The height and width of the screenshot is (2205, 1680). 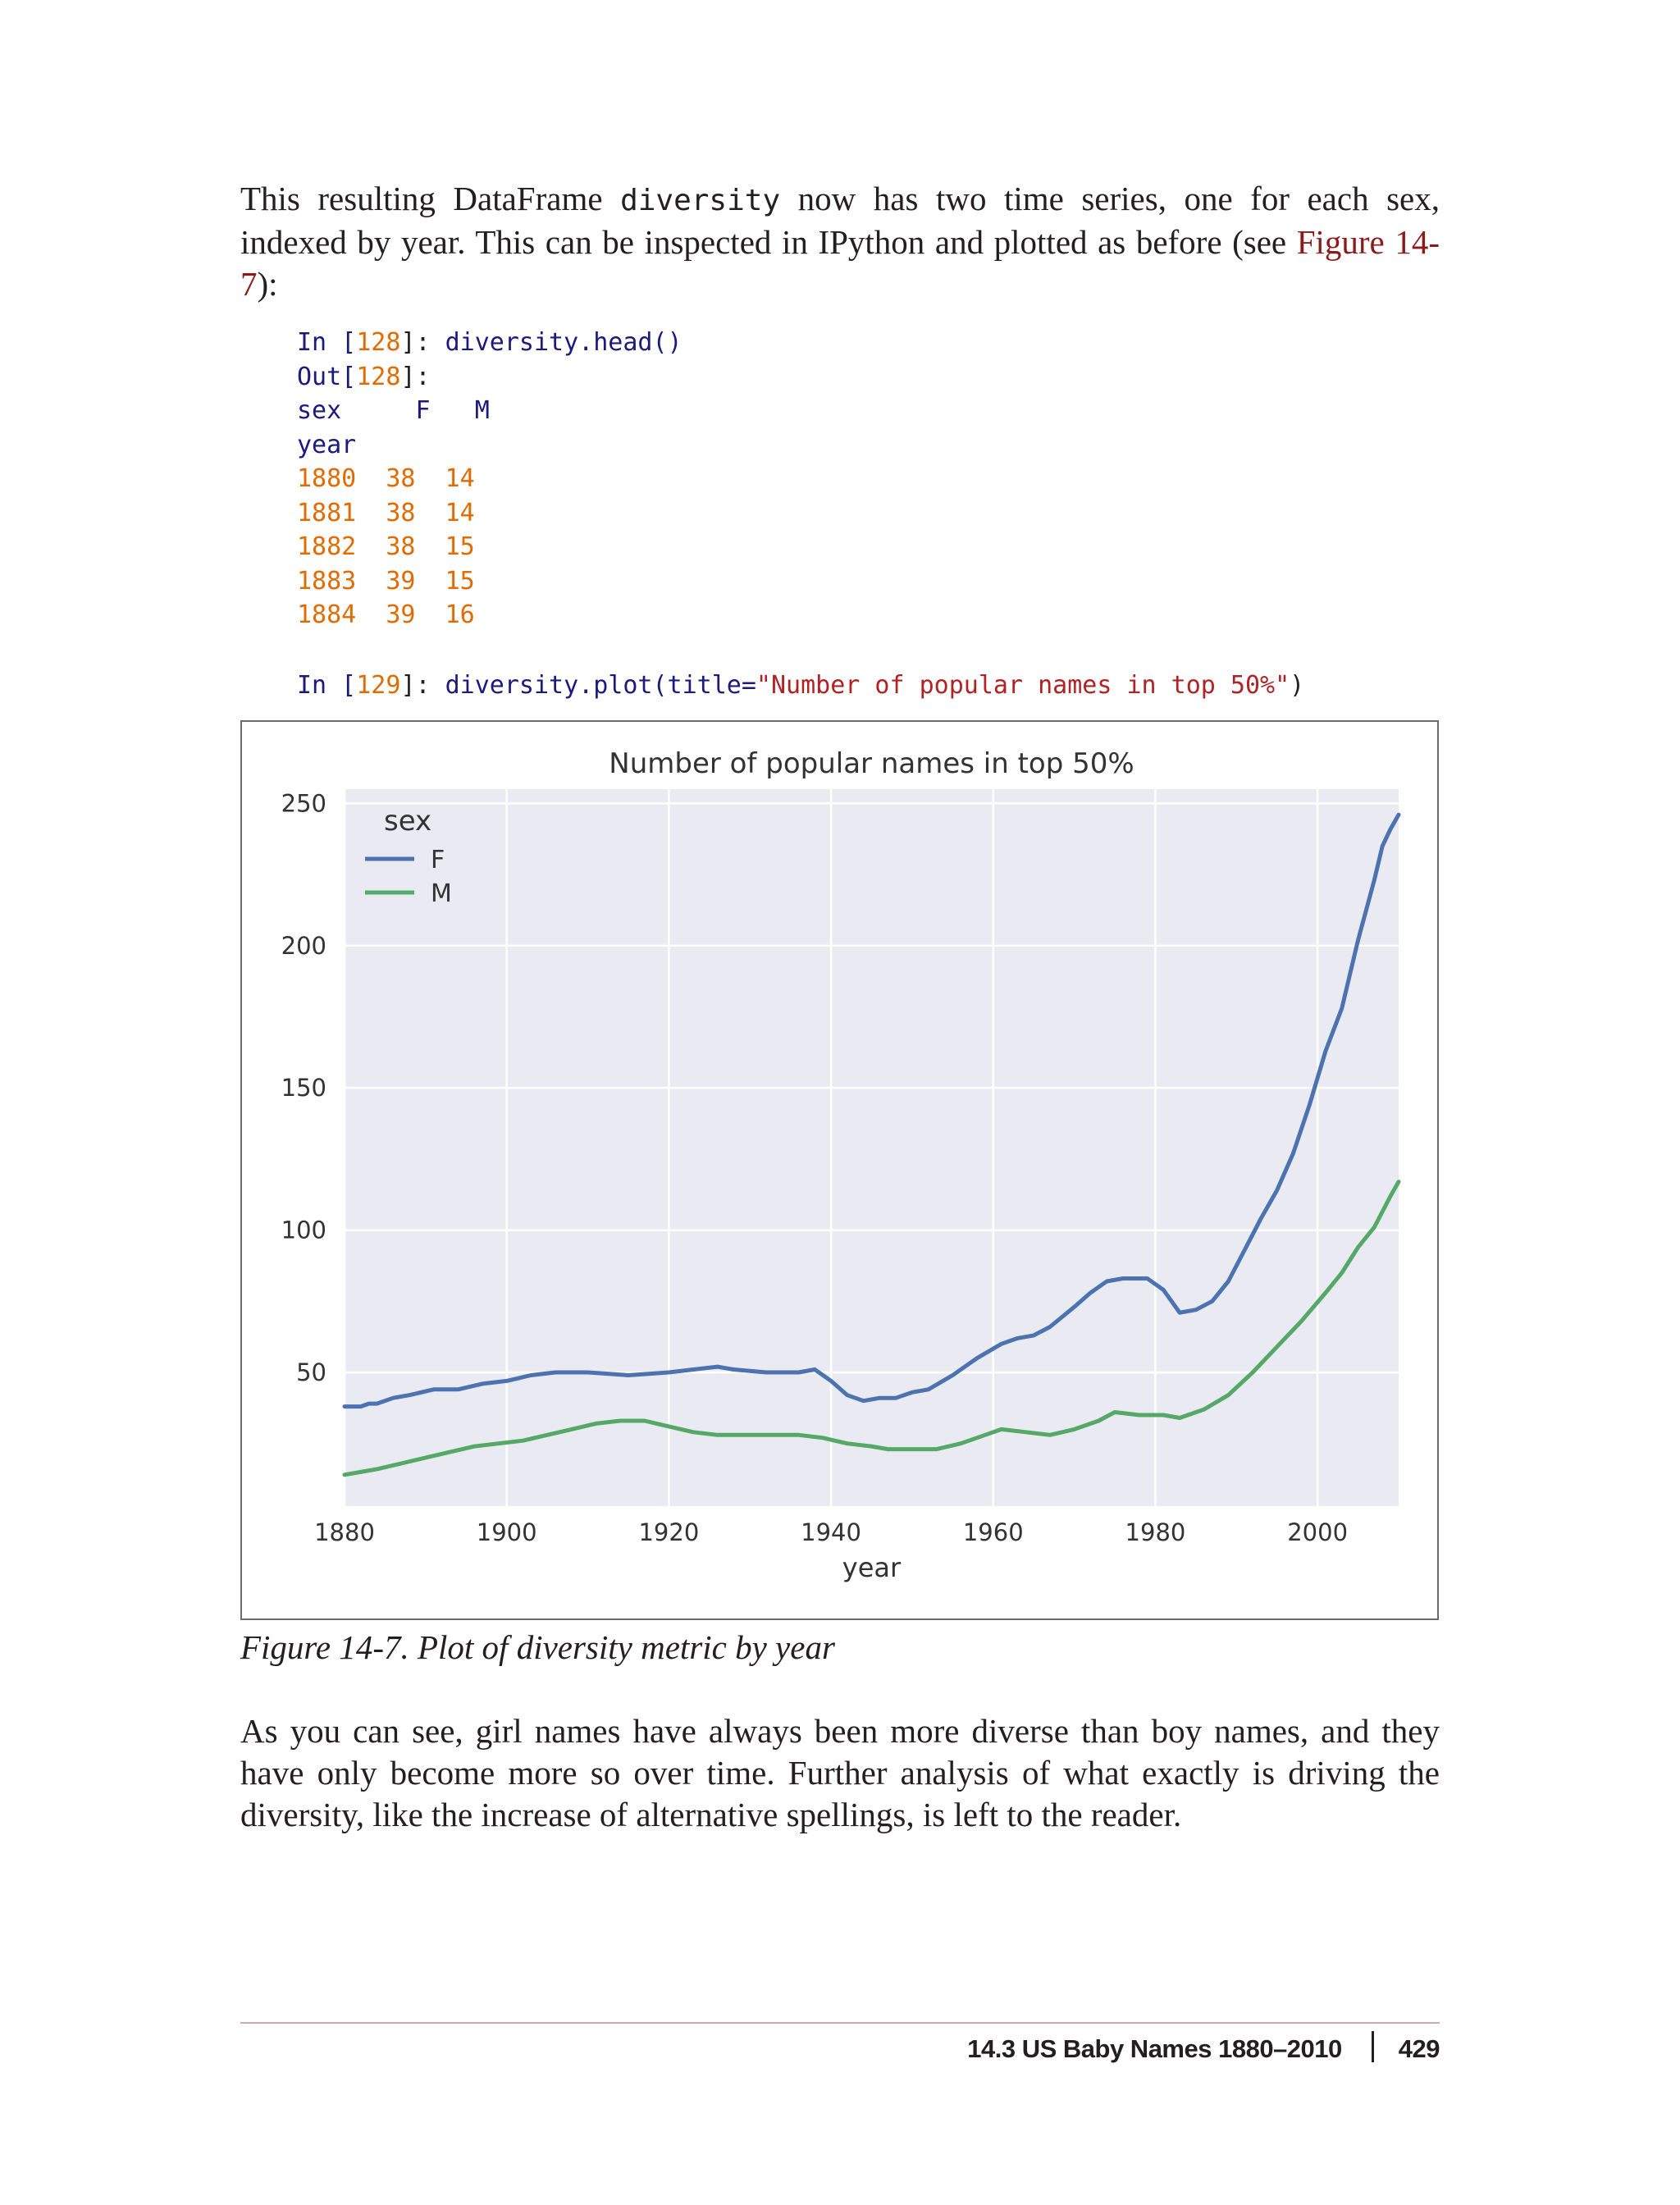 I want to click on plot-title-arg: "Number of popular names in top 50%", so click(x=1023, y=686).